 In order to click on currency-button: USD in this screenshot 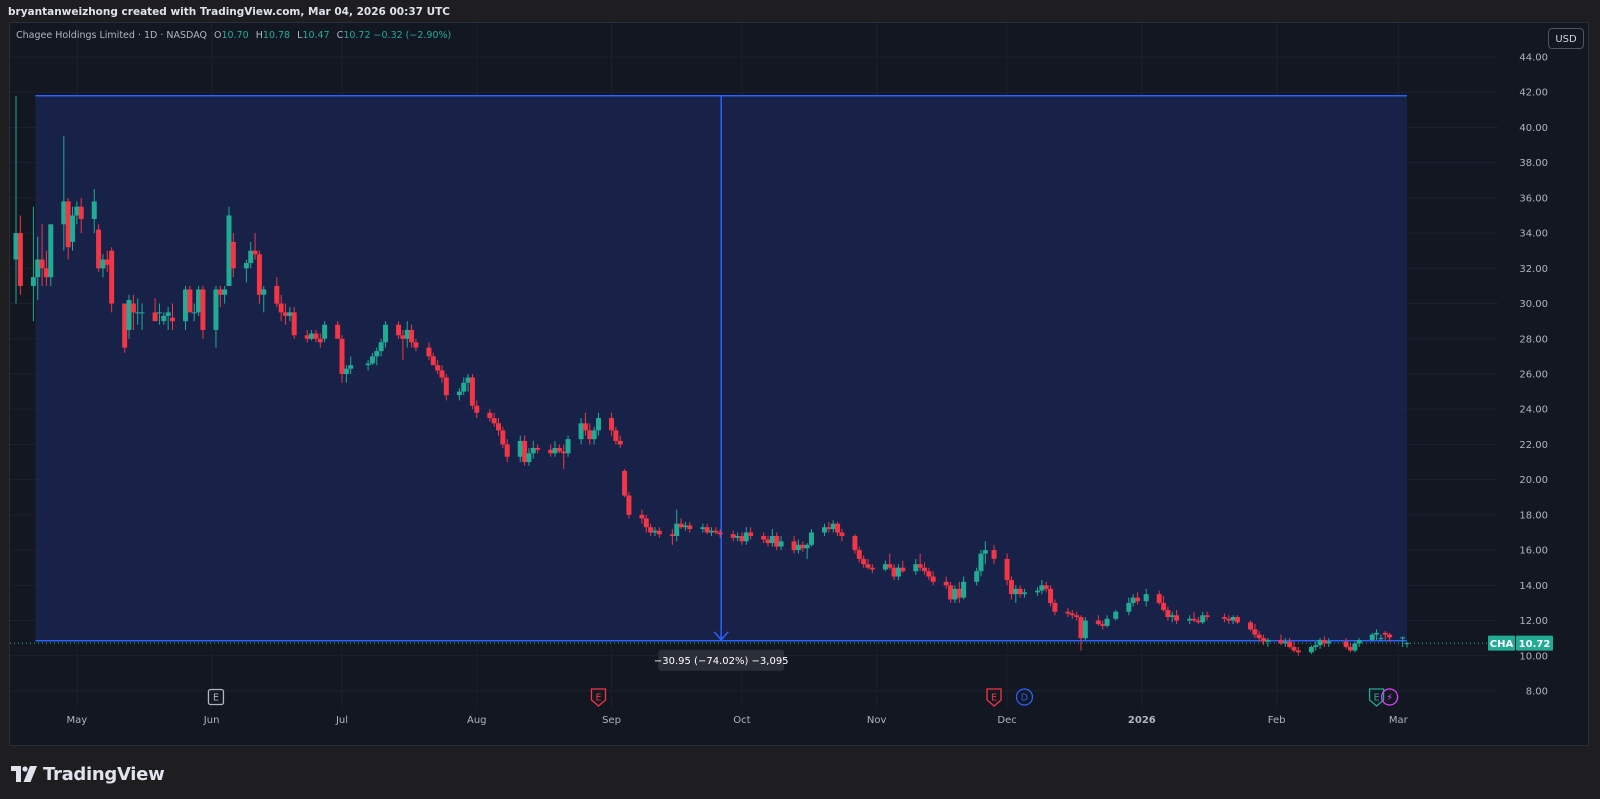, I will do `click(1566, 38)`.